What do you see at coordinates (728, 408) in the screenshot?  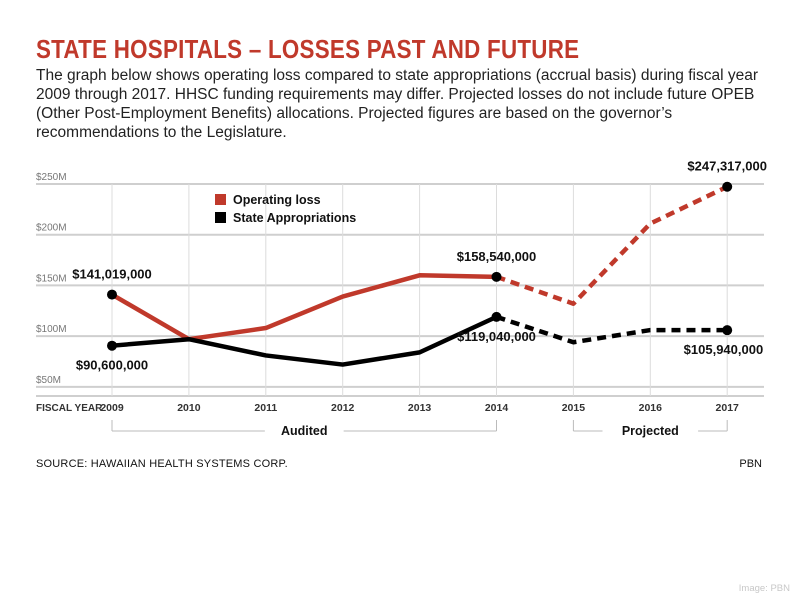 I see `x-tick-label: 2017` at bounding box center [728, 408].